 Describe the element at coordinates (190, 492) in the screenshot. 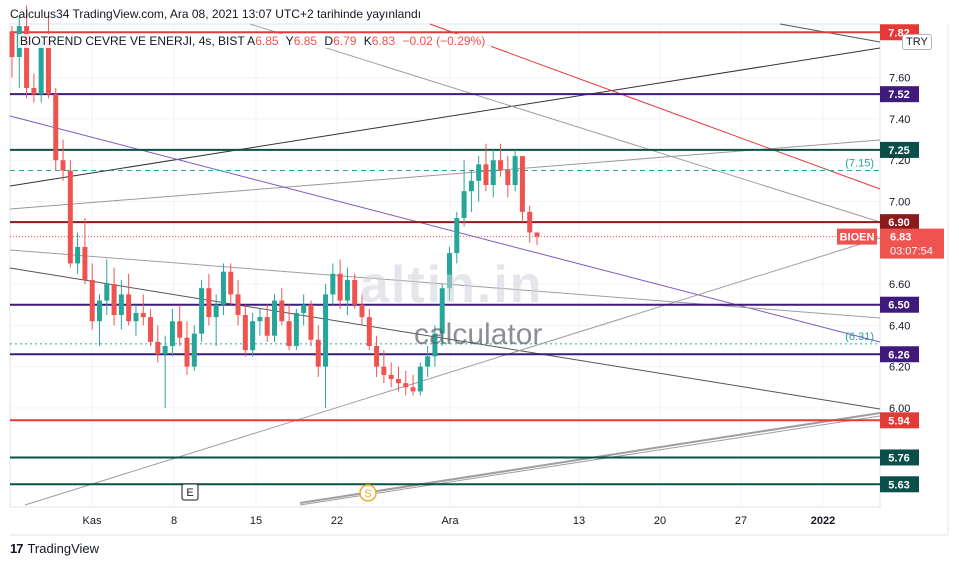

I see `earnings-marker` at that location.